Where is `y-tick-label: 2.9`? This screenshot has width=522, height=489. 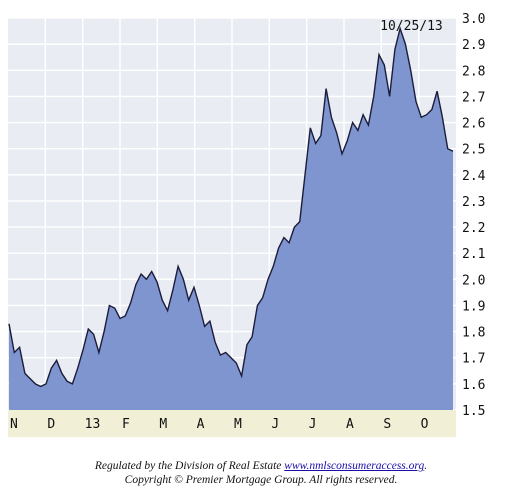 y-tick-label: 2.9 is located at coordinates (473, 45).